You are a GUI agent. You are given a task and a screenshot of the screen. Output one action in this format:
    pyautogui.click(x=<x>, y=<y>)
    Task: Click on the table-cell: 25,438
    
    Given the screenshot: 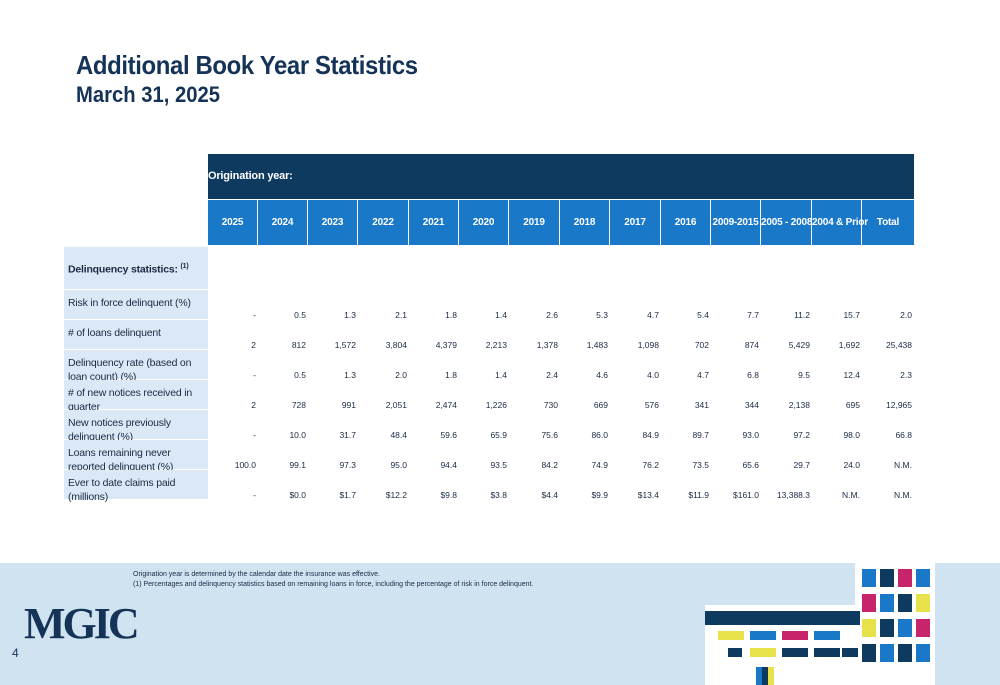 What is the action you would take?
    pyautogui.click(x=899, y=345)
    